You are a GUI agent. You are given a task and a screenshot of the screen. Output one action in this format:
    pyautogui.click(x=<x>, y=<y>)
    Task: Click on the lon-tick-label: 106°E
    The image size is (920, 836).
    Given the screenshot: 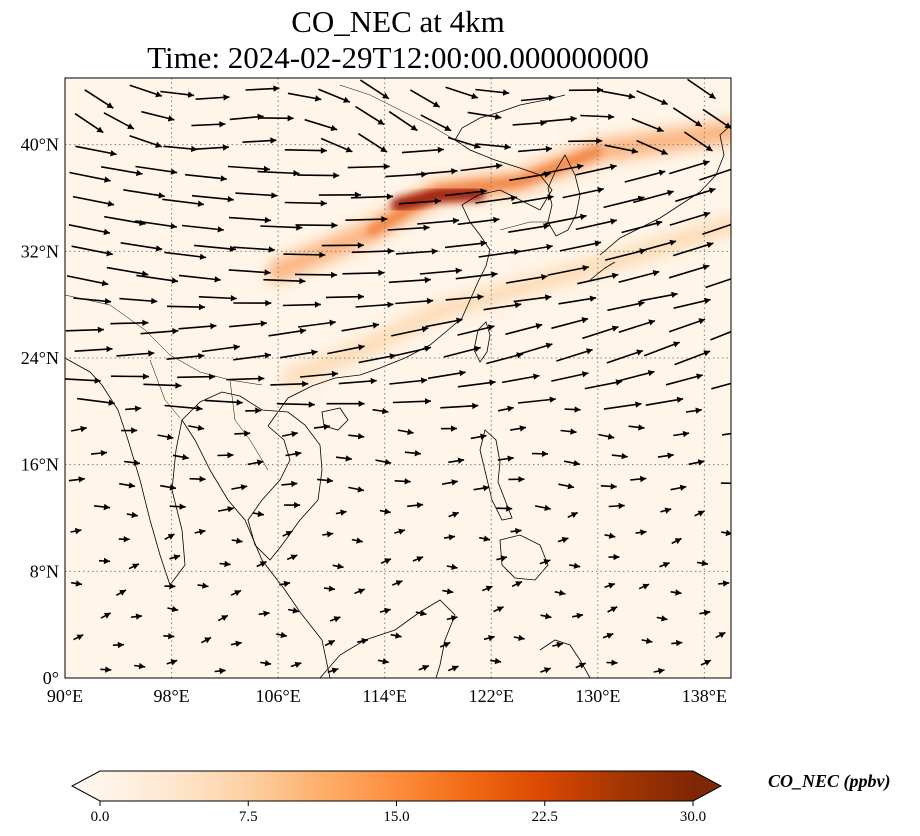 What is the action you would take?
    pyautogui.click(x=278, y=696)
    